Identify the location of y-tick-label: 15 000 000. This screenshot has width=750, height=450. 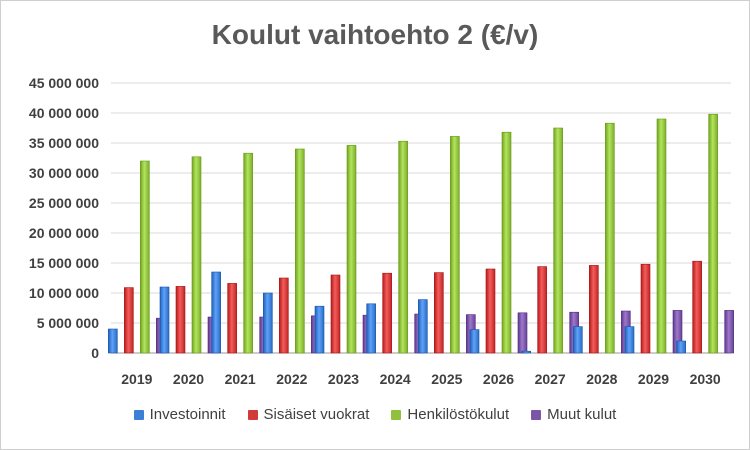
(64, 263).